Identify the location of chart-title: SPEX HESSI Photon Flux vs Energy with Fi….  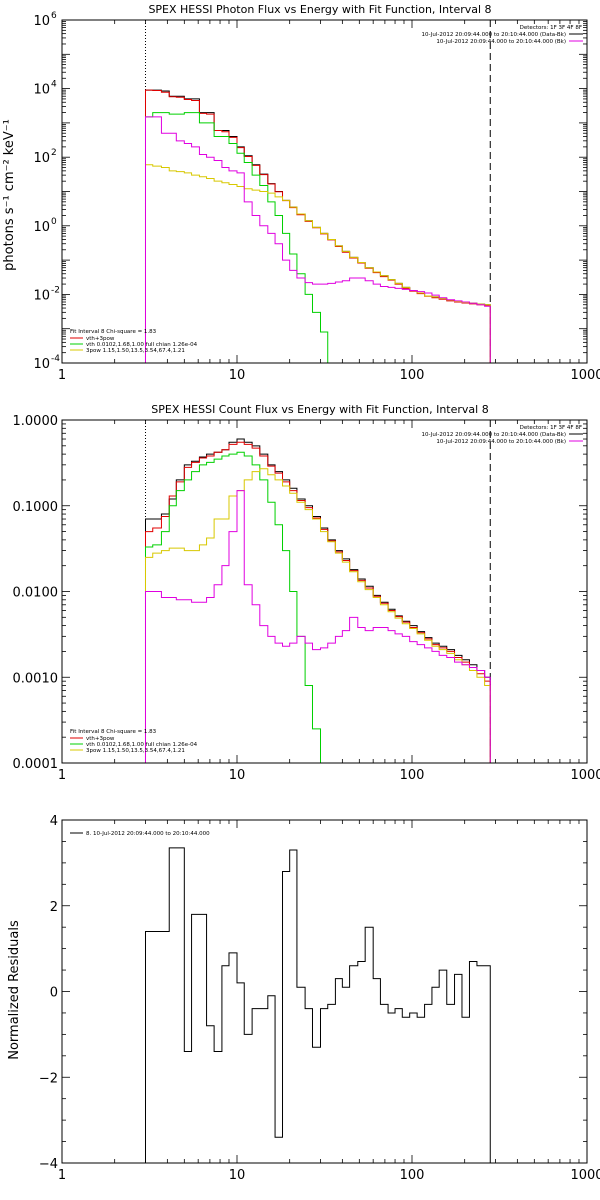
(319, 9).